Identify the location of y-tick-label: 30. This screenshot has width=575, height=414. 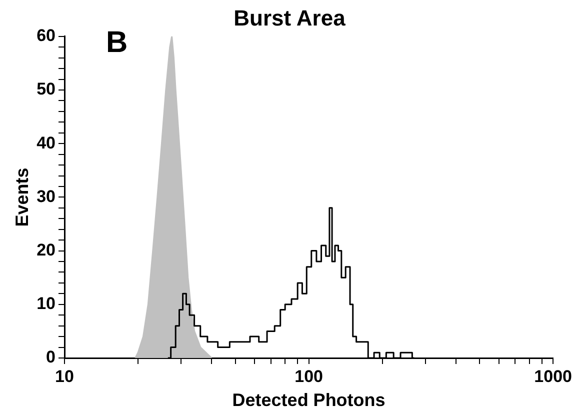
(46, 196).